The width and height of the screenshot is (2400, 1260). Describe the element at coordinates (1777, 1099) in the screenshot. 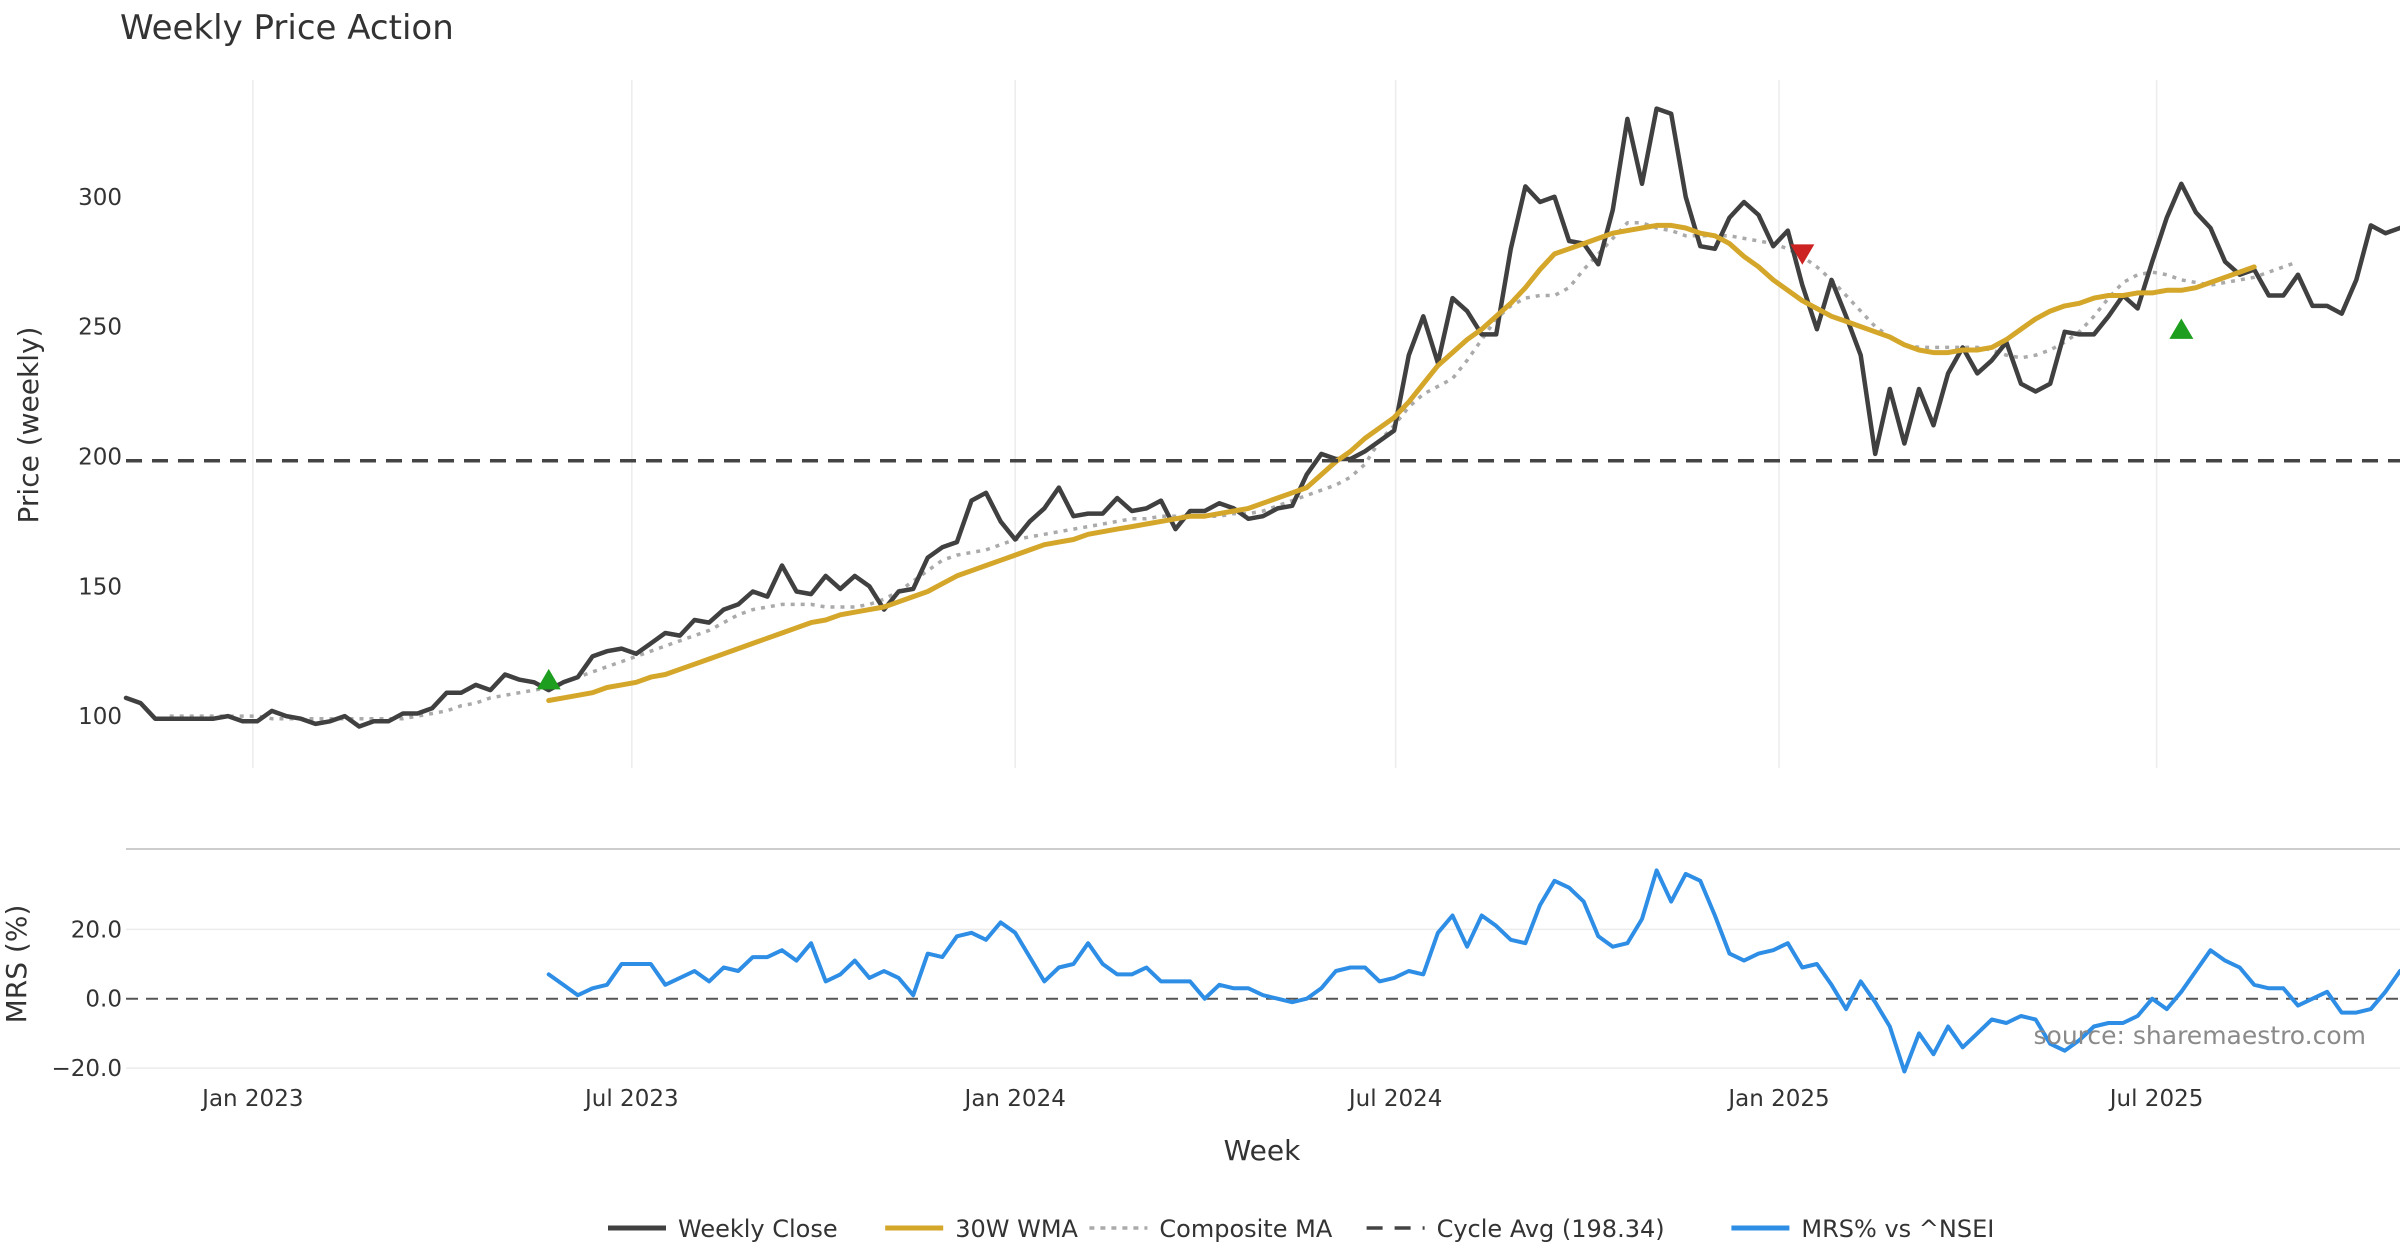

I see `x-tick-label: Jan 2025` at that location.